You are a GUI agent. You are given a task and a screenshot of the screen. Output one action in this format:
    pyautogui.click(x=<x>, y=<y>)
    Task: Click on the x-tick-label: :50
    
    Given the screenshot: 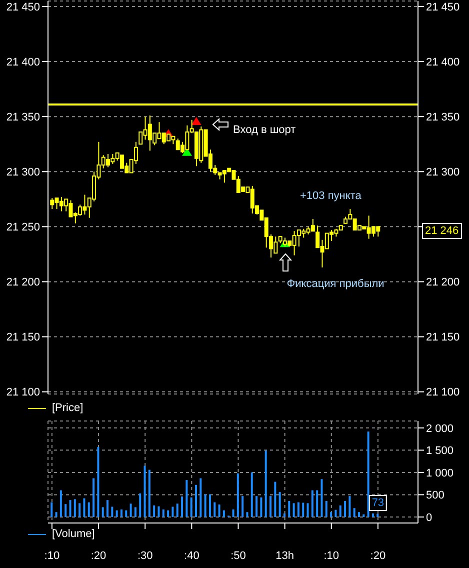 What is the action you would take?
    pyautogui.click(x=238, y=556)
    